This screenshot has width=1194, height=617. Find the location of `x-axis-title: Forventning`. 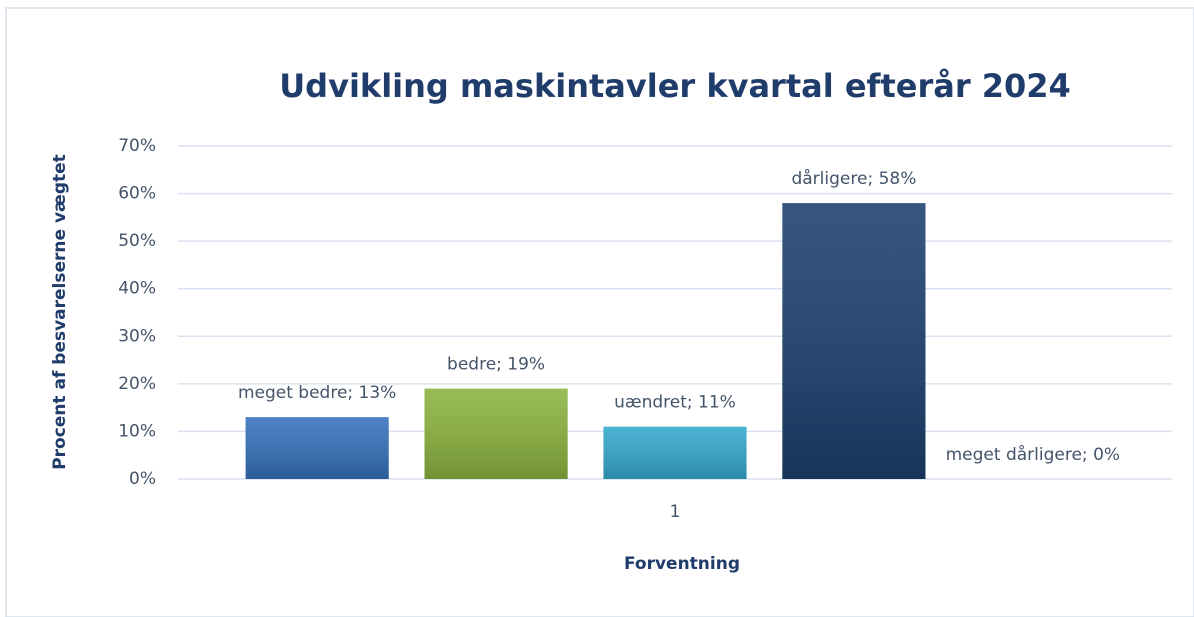

x-axis-title: Forventning is located at coordinates (682, 564).